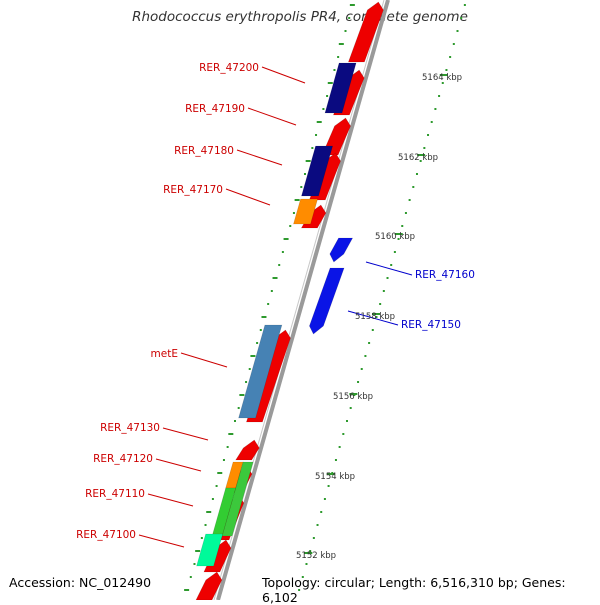 This screenshot has height=605, width=600. Describe the element at coordinates (431, 325) in the screenshot. I see `gene-label: RER_47150` at that location.